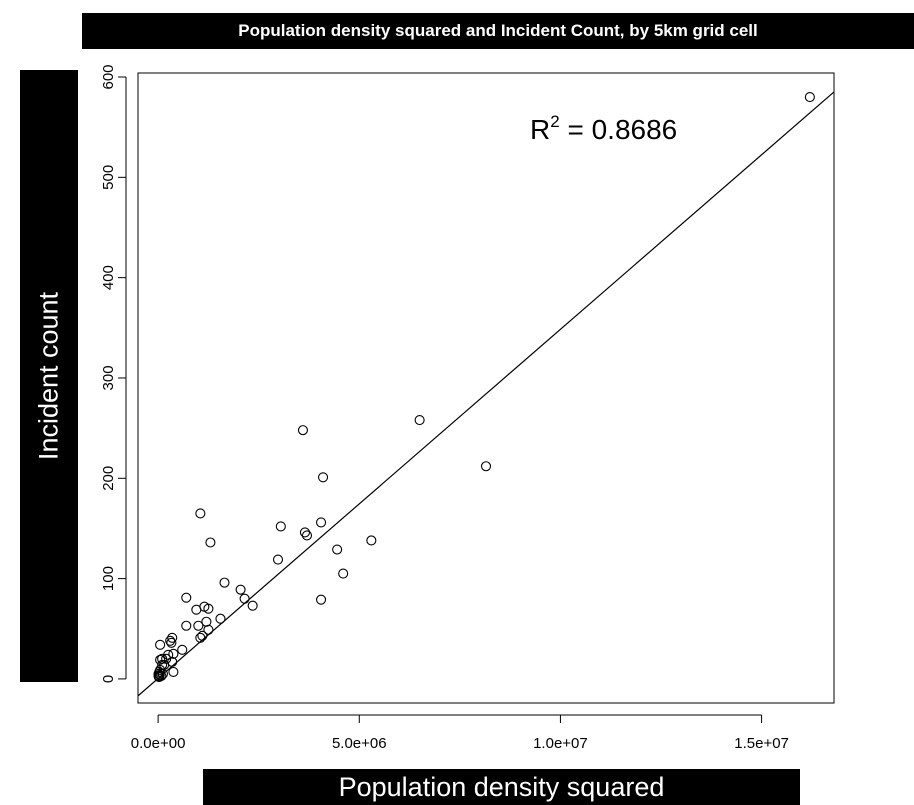  Describe the element at coordinates (49, 376) in the screenshot. I see `y-axis-label: Incident count` at that location.